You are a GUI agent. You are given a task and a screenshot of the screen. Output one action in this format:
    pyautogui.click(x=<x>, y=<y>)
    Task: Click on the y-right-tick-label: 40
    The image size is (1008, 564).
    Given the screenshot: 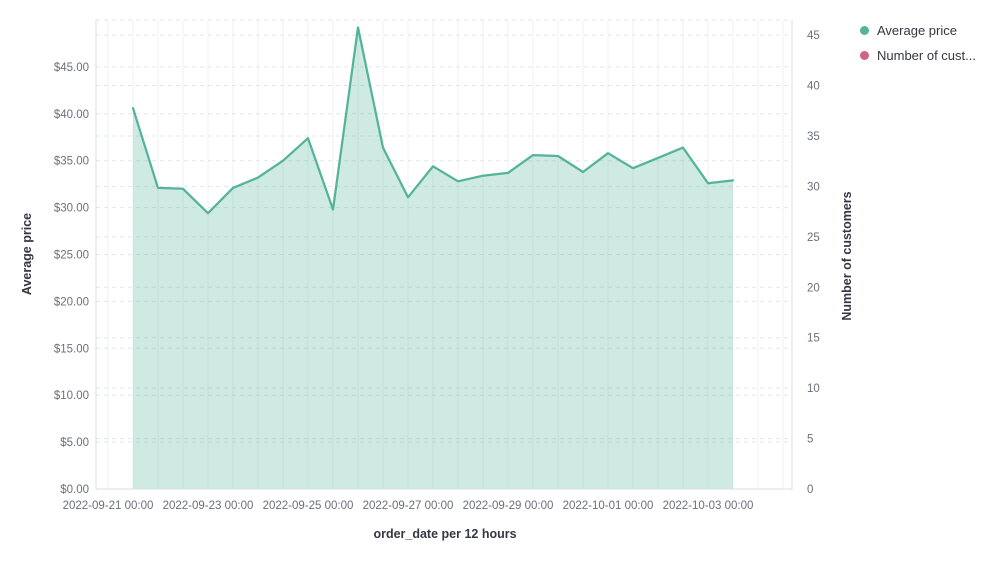 What is the action you would take?
    pyautogui.click(x=813, y=87)
    